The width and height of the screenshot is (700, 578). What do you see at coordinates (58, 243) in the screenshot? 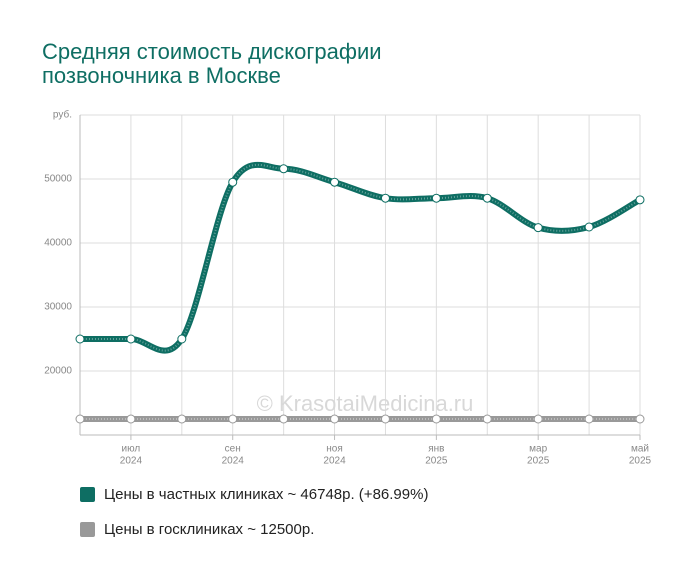
I see `y-tick-label: 40000` at bounding box center [58, 243].